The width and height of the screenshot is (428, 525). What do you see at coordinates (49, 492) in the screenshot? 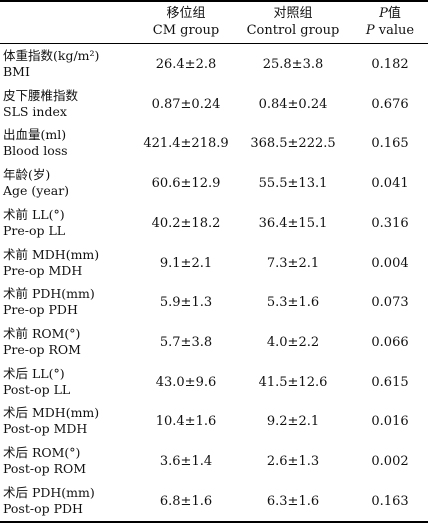
I see `row-label-zh: 术后 PDH(mm)` at bounding box center [49, 492].